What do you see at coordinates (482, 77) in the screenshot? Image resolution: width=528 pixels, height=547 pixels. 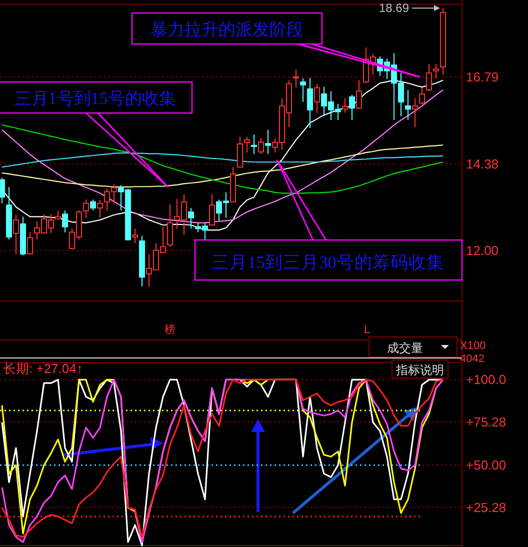 I see `y-tick-label: 16.79` at bounding box center [482, 77].